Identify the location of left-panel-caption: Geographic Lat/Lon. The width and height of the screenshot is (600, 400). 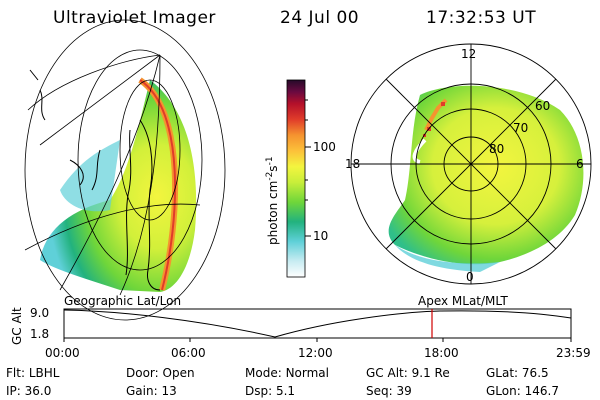
(122, 301).